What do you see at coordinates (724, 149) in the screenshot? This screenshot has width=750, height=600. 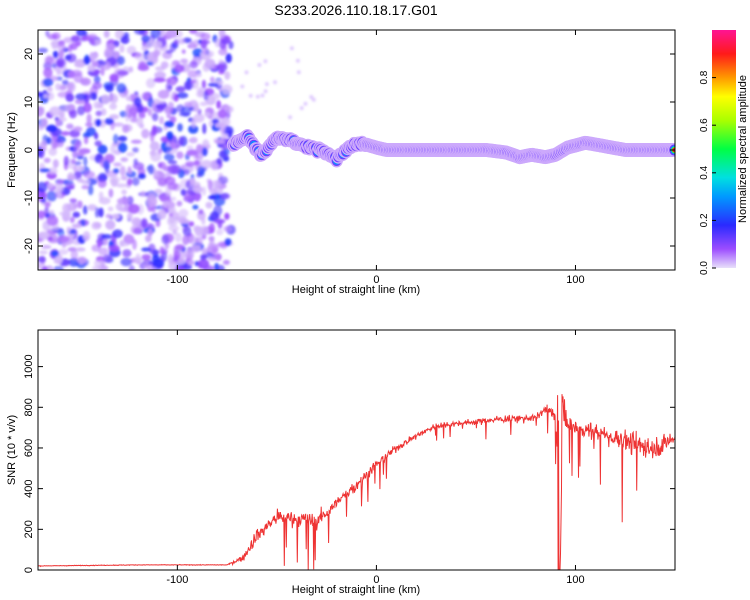 I see `colorbar-gradient` at bounding box center [724, 149].